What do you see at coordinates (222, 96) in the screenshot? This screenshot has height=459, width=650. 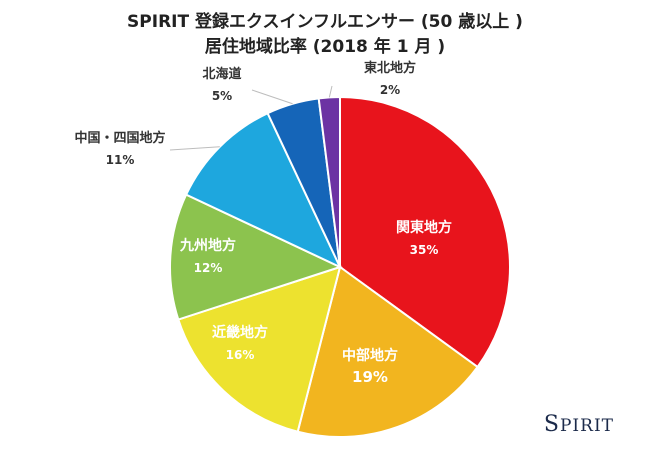 I see `slice-value-label-6: 5%` at bounding box center [222, 96].